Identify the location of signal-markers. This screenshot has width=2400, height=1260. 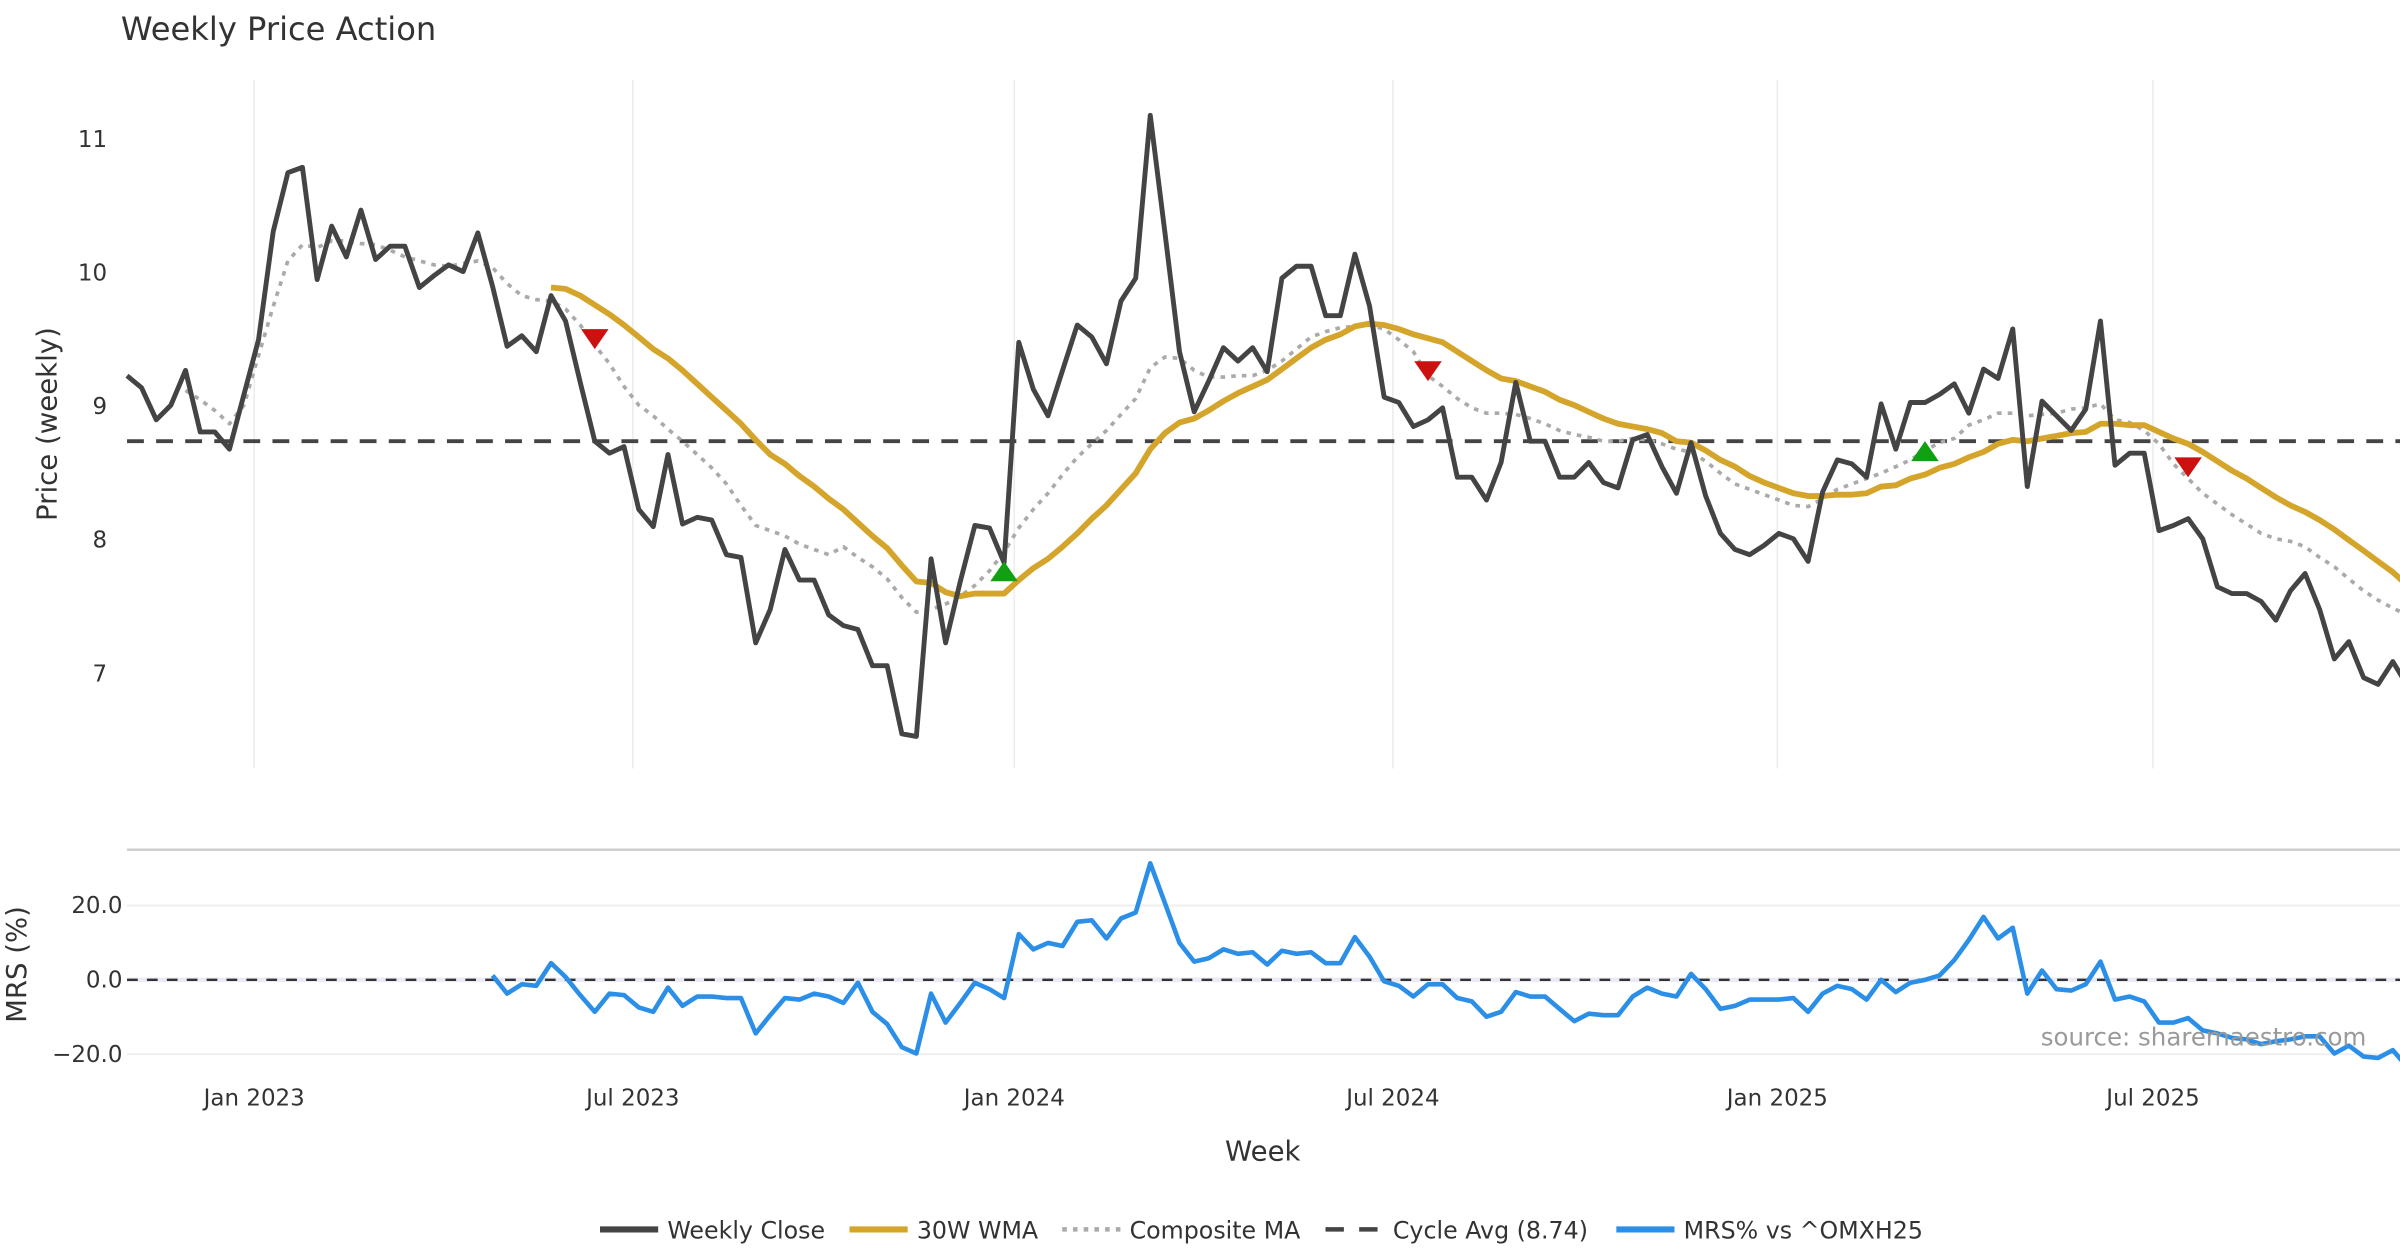
(1391, 455).